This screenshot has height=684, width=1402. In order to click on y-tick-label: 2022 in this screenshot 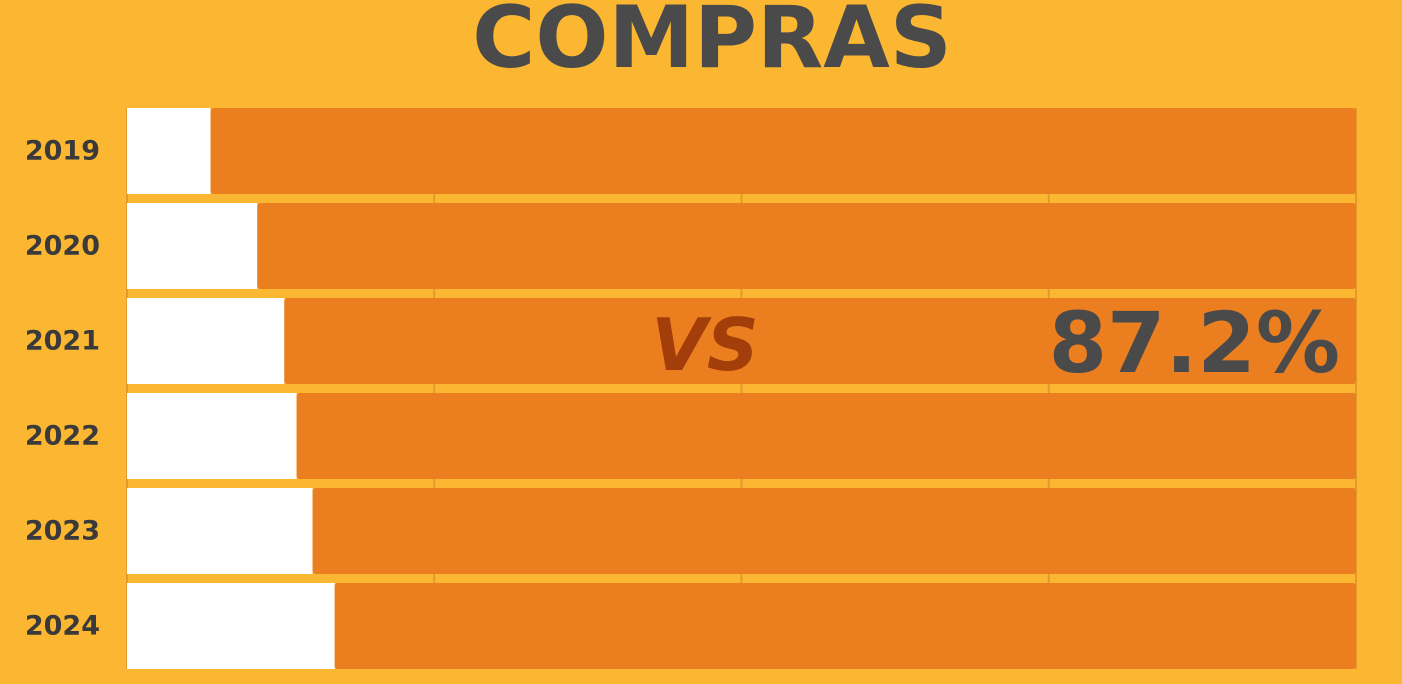, I will do `click(62, 436)`.